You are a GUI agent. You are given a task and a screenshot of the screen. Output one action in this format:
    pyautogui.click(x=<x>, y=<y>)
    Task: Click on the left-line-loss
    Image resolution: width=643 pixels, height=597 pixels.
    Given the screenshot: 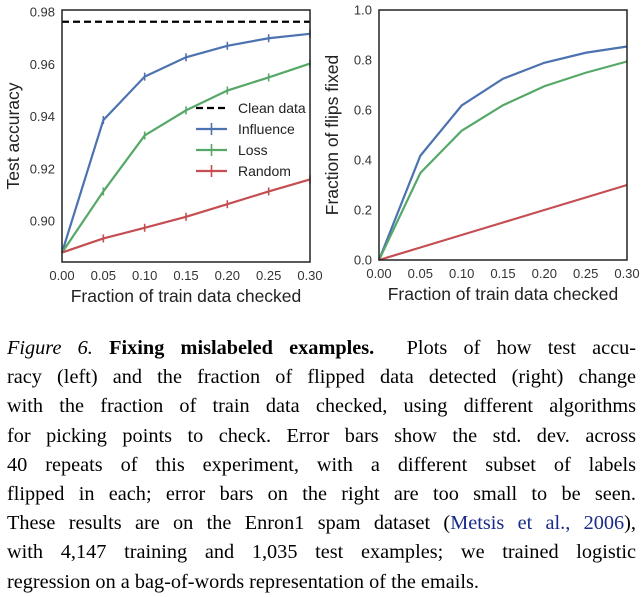 What is the action you would take?
    pyautogui.click(x=186, y=158)
    